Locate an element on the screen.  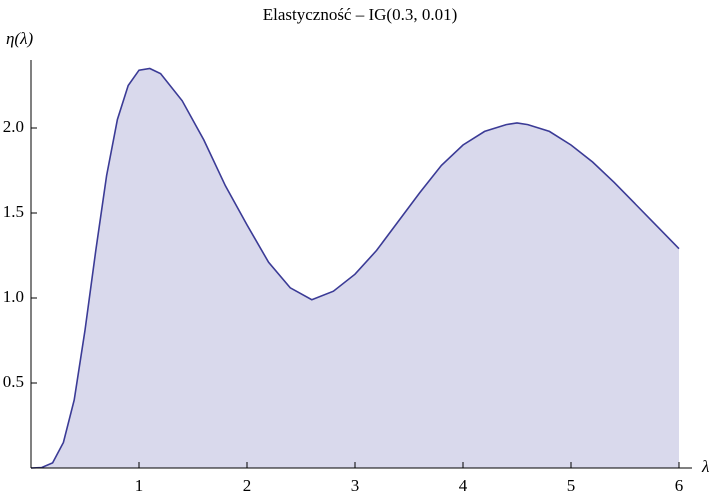
x-tick-label: 5 is located at coordinates (571, 485).